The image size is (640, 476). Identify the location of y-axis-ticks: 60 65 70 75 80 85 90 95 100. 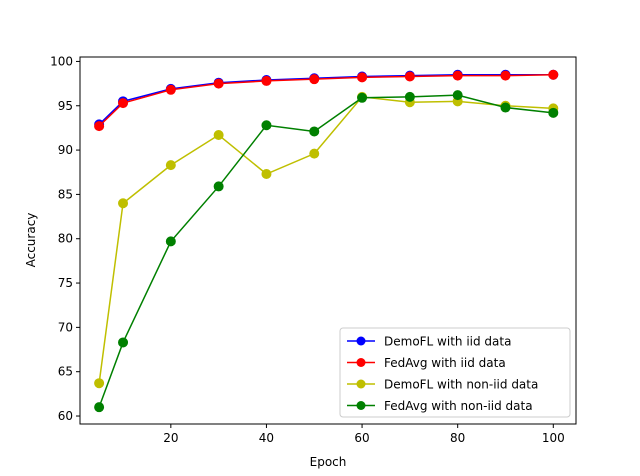
(65, 238).